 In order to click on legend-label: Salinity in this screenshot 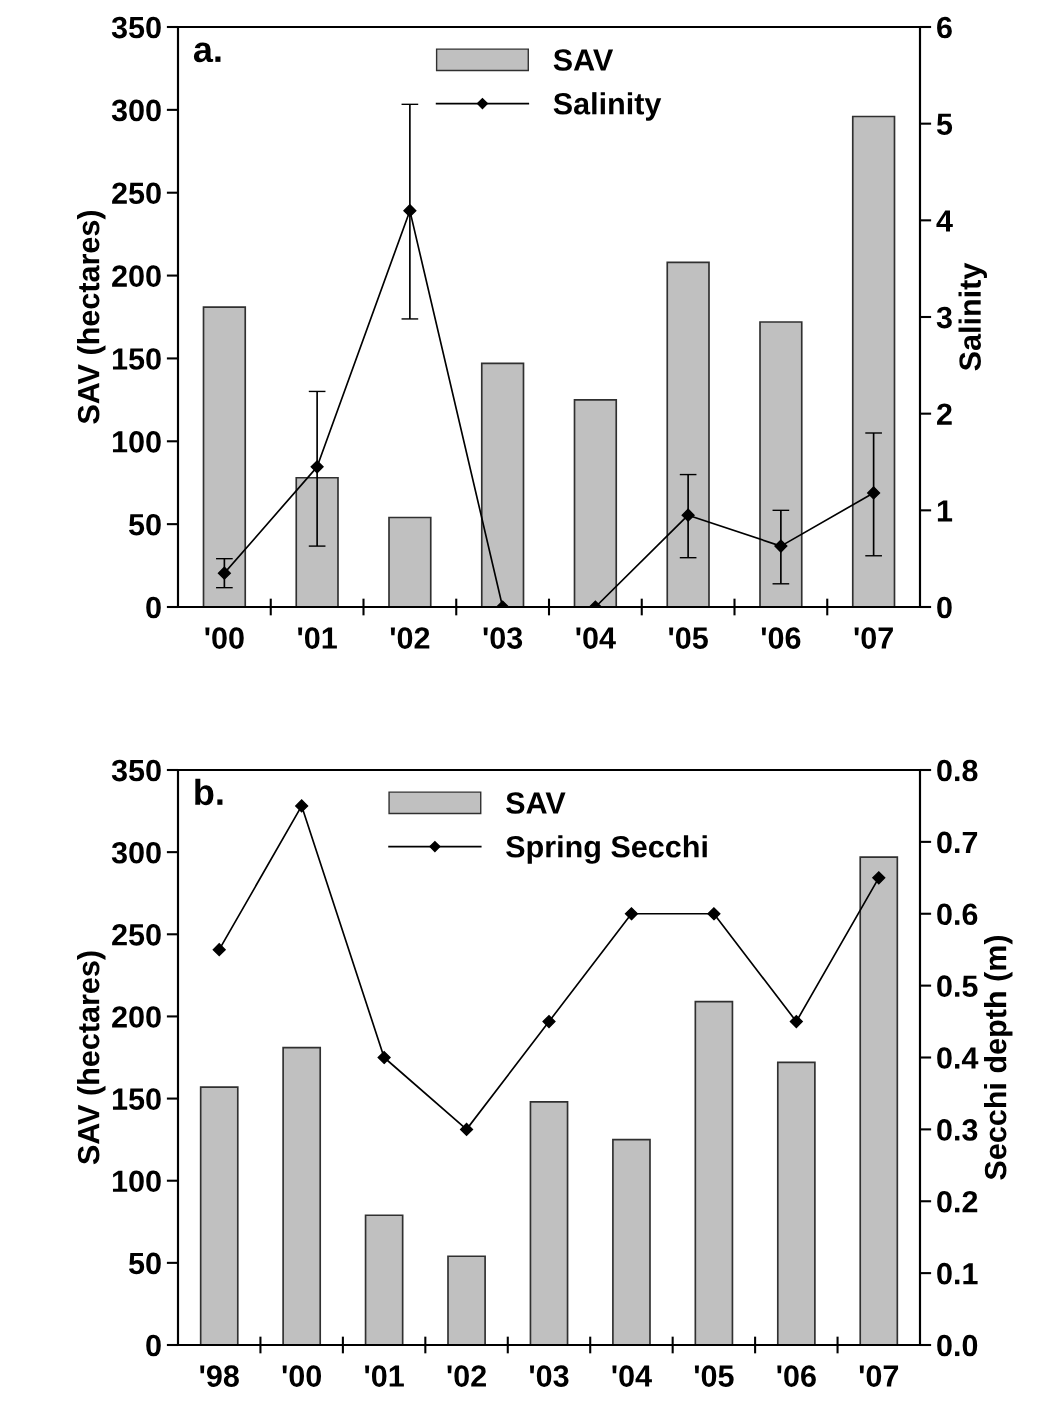, I will do `click(607, 106)`.